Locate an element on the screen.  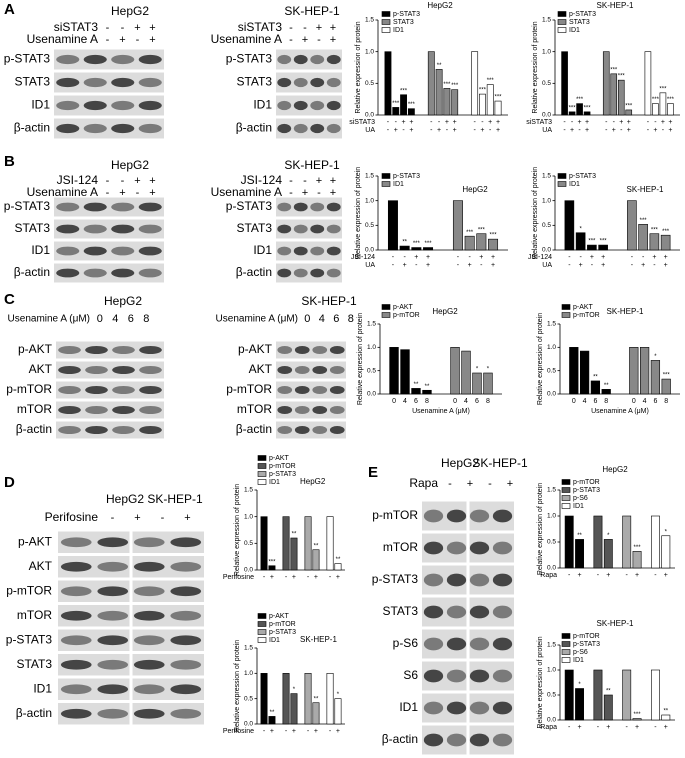
legend-label: ID1 is located at coordinates (574, 184).